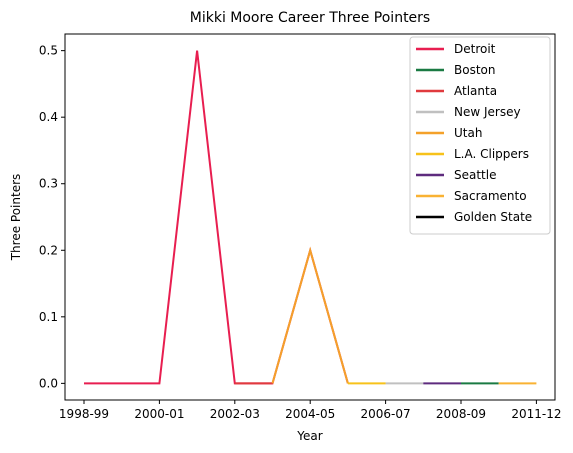 The height and width of the screenshot is (453, 573). What do you see at coordinates (493, 217) in the screenshot?
I see `legend-label: Golden State` at bounding box center [493, 217].